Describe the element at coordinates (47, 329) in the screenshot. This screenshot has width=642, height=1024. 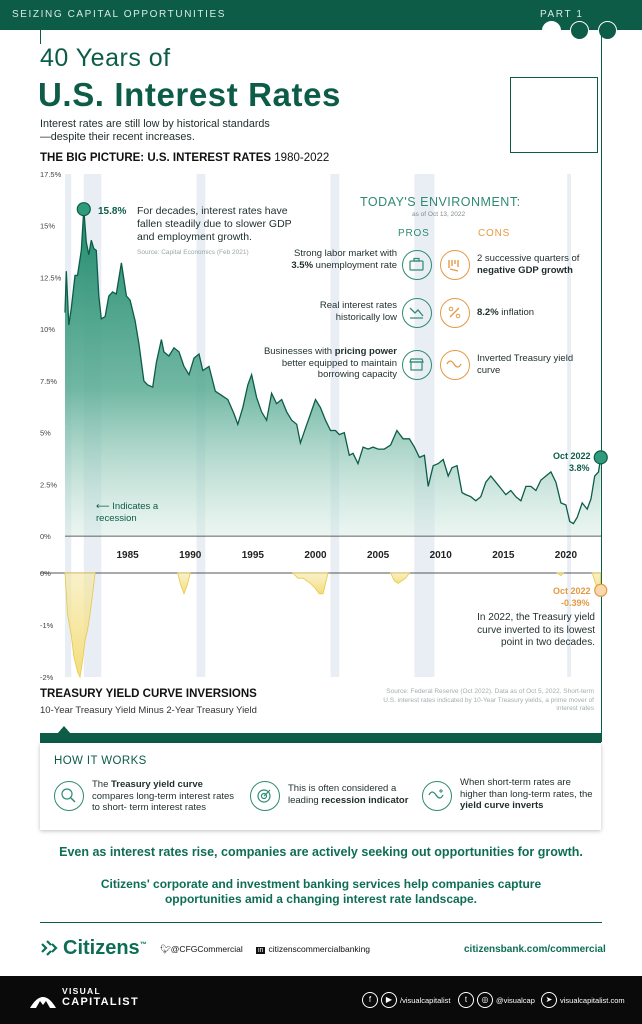
I see `y-tick-label: 10%` at that location.